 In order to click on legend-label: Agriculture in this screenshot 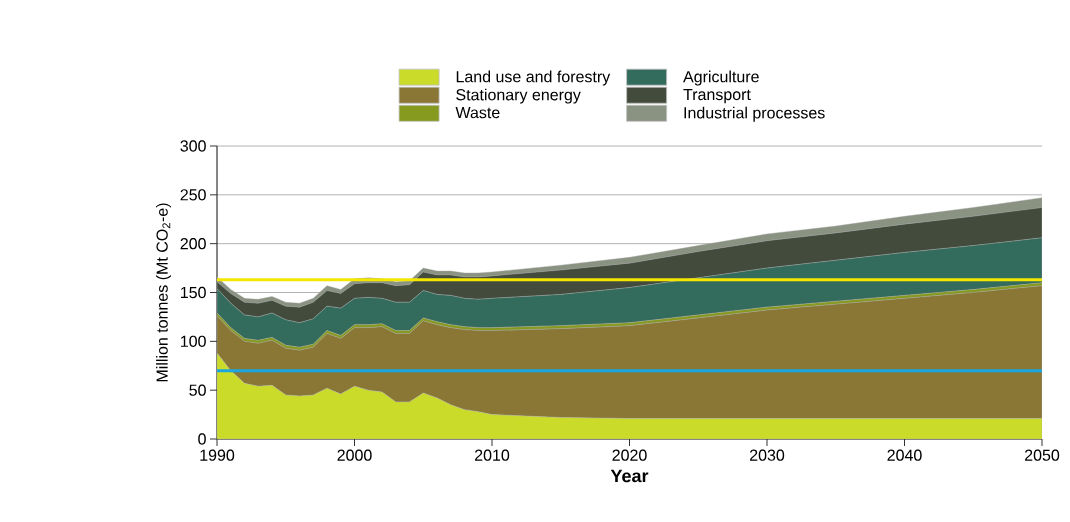, I will do `click(721, 78)`.